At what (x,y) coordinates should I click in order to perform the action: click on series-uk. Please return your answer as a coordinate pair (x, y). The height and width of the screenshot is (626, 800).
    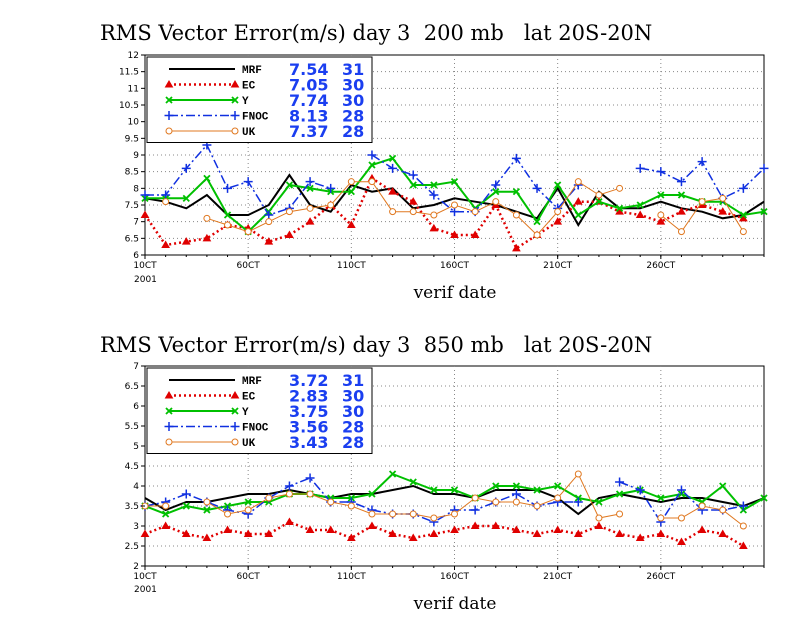
    Looking at the image, I should click on (444, 500).